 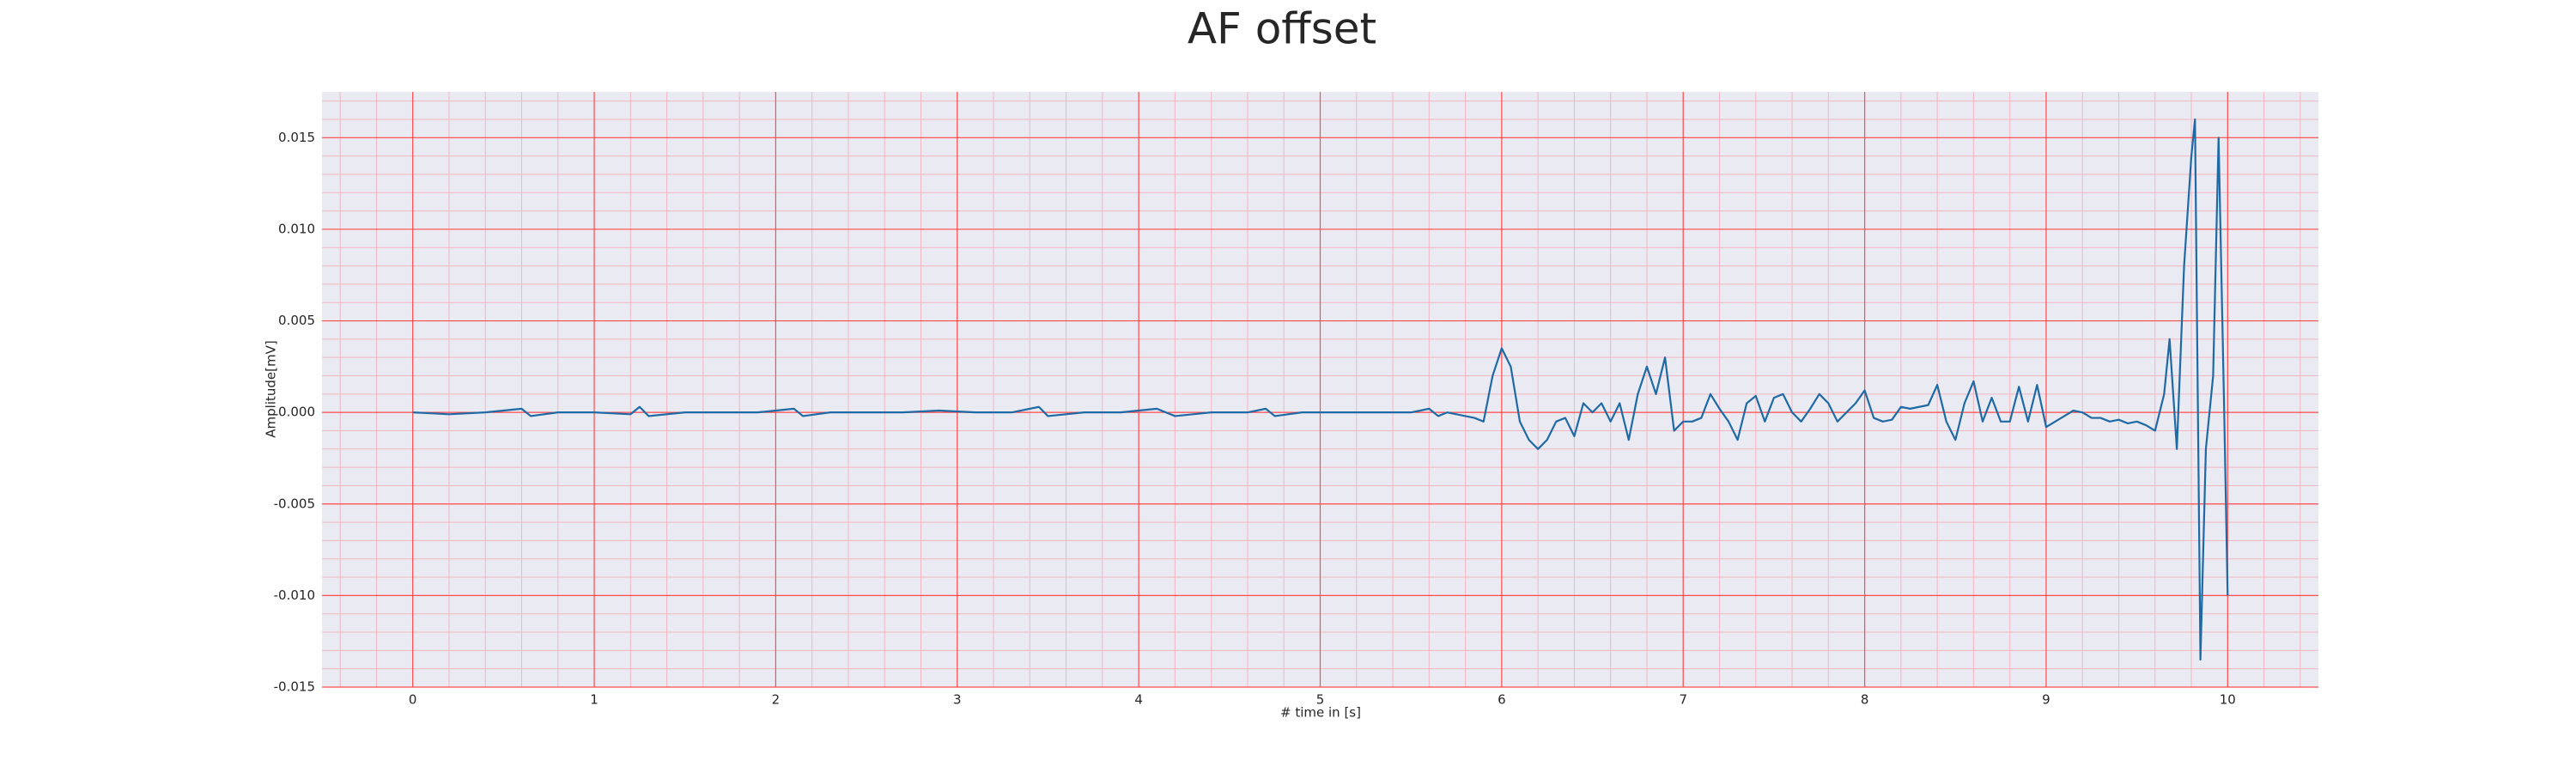 I want to click on x-tick-label: 1, so click(x=594, y=700).